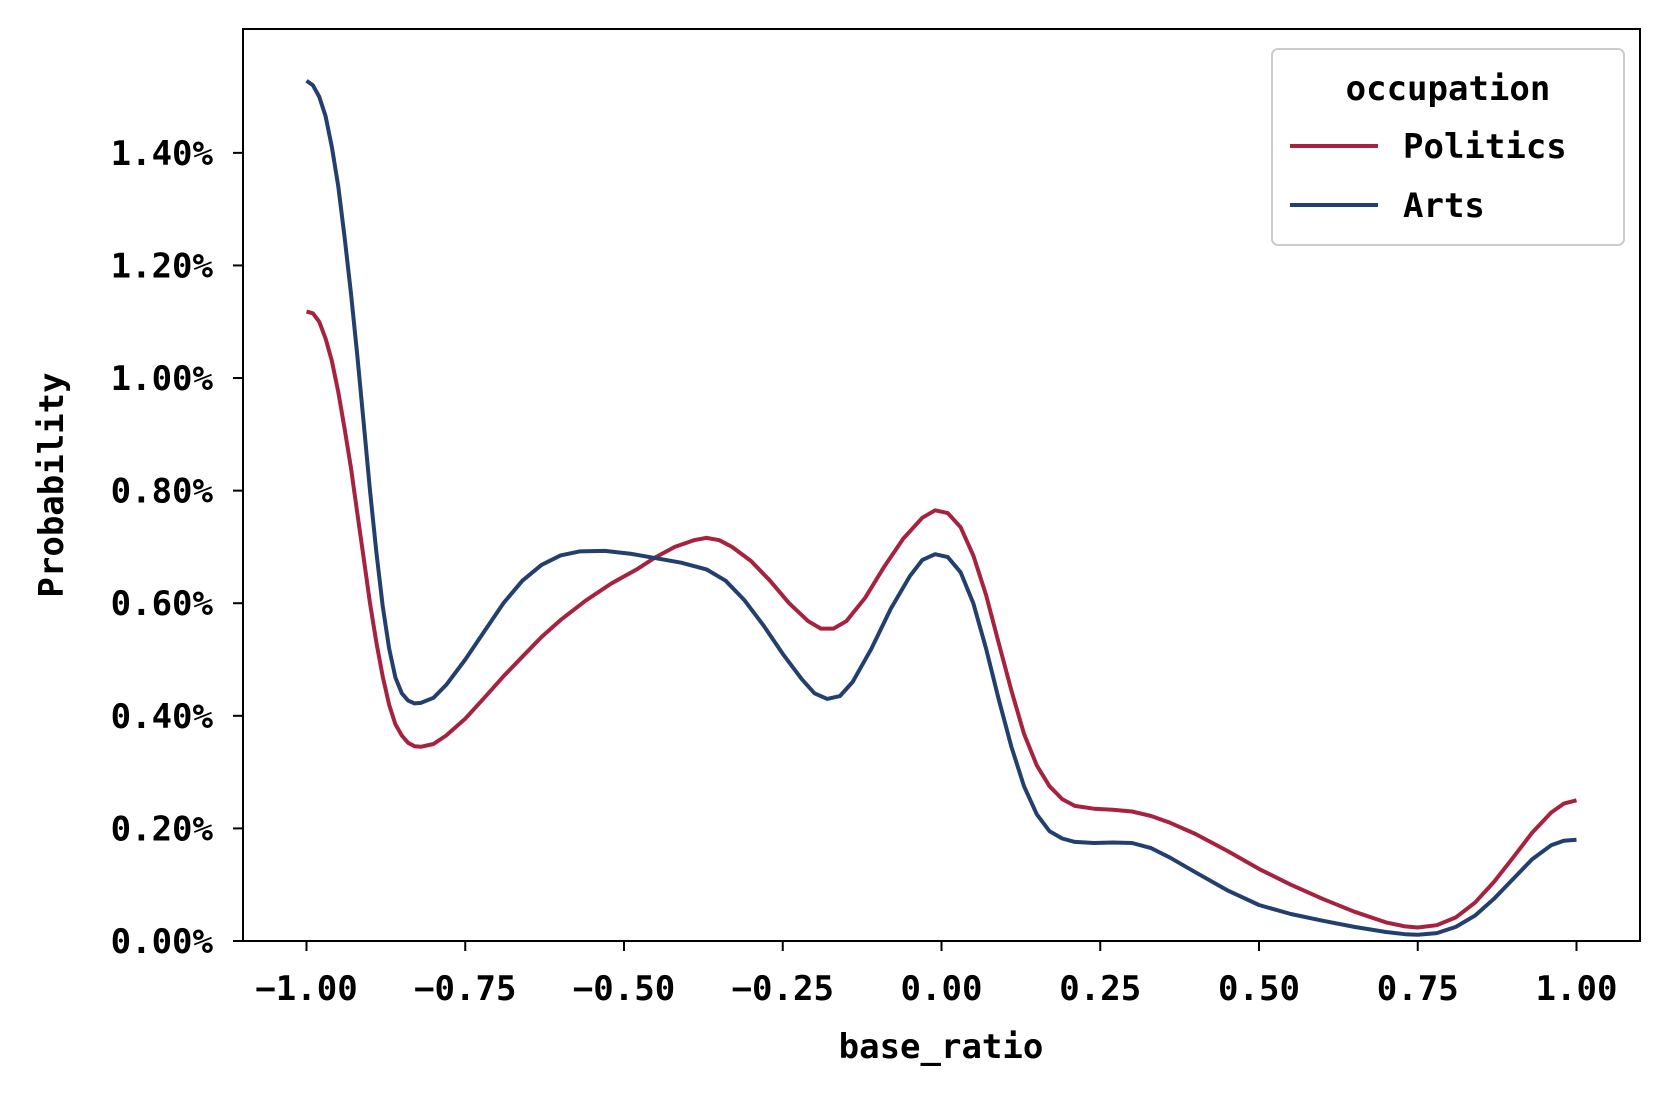 The height and width of the screenshot is (1093, 1667). What do you see at coordinates (1485, 147) in the screenshot?
I see `legend-label-politics: Politics` at bounding box center [1485, 147].